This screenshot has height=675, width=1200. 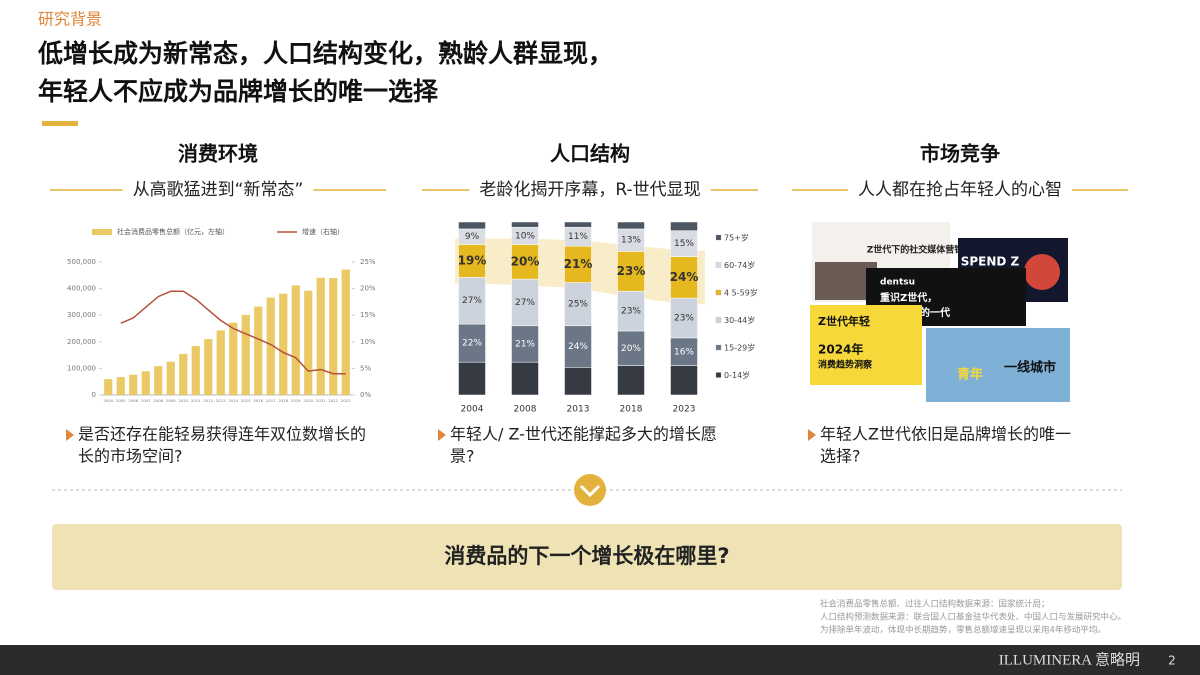 What do you see at coordinates (741, 293) in the screenshot?
I see `legend-label: 4 5-59岁` at bounding box center [741, 293].